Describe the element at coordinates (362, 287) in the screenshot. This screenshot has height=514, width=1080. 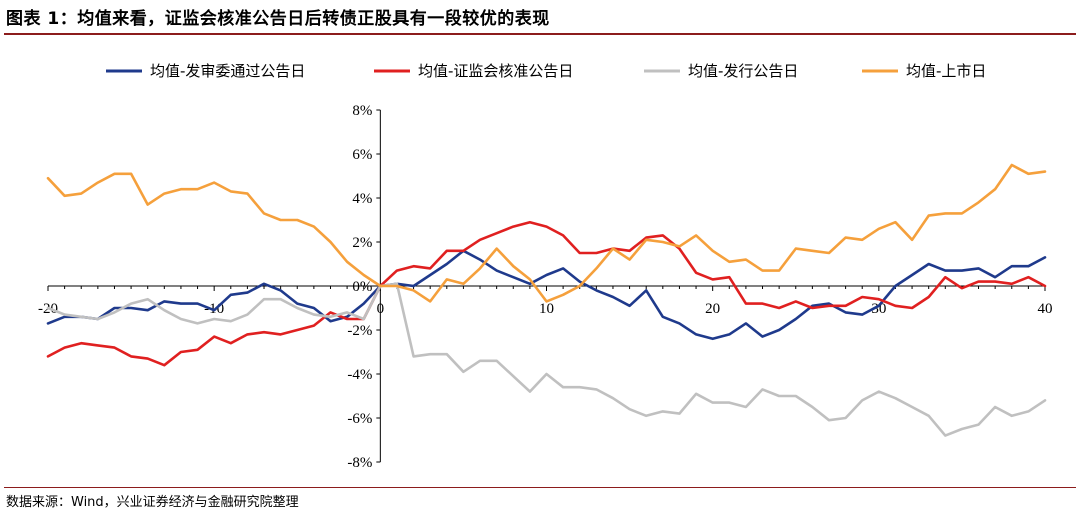
I see `y-tick-label: 0%` at that location.